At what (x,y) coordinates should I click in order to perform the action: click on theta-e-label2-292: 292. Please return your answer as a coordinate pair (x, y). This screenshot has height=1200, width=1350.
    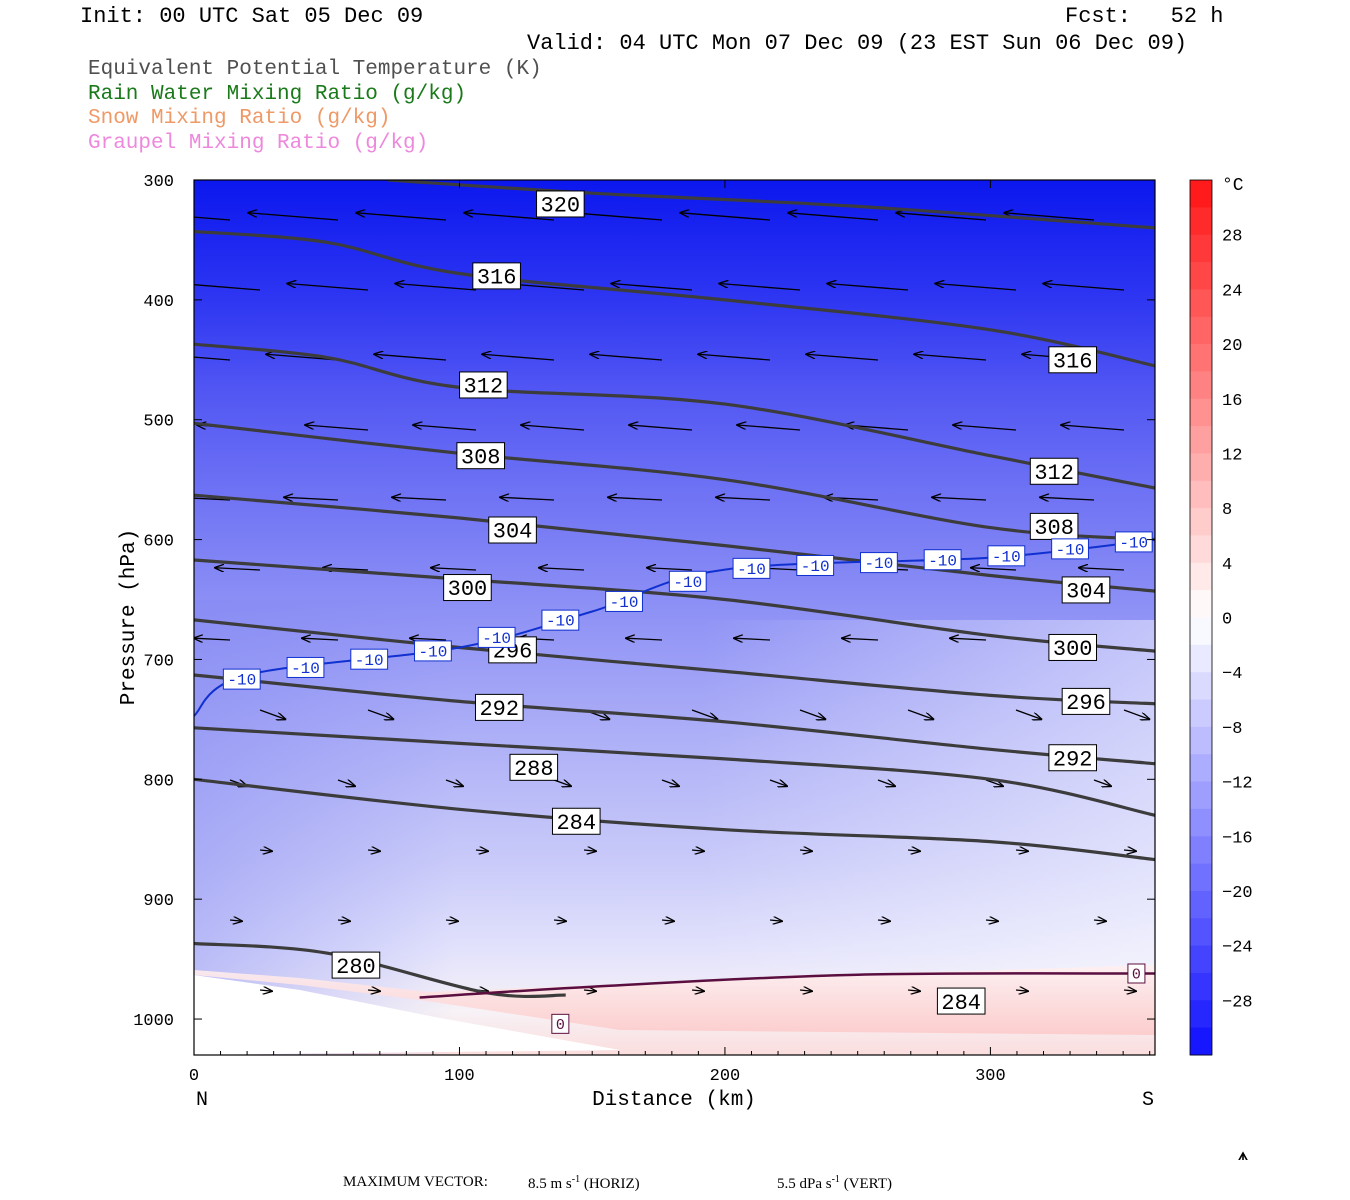
    Looking at the image, I should click on (1073, 758).